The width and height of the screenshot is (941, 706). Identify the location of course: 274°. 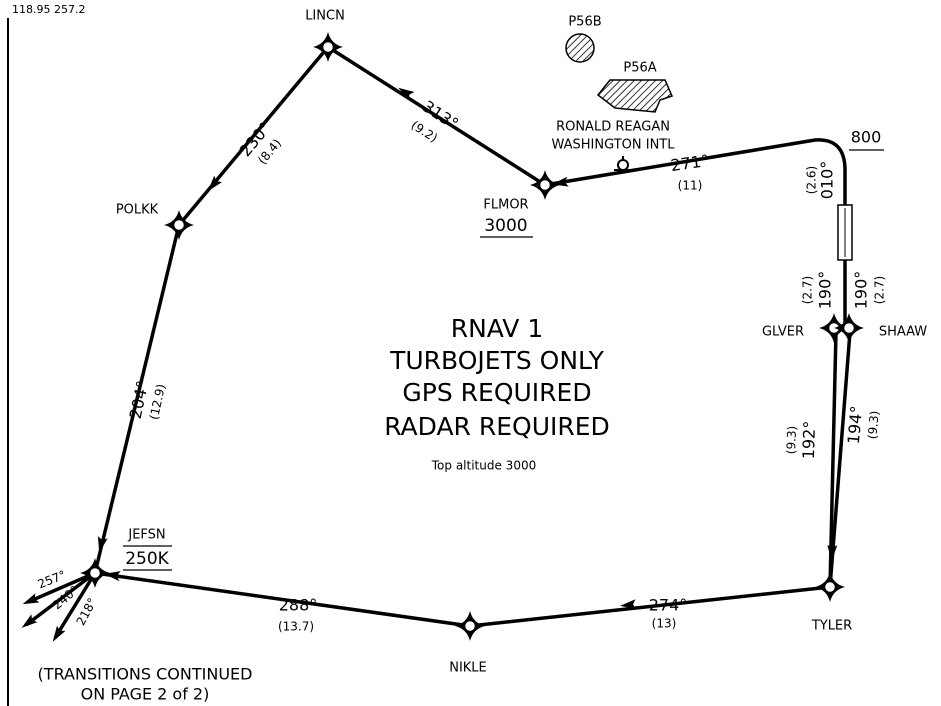
(668, 605).